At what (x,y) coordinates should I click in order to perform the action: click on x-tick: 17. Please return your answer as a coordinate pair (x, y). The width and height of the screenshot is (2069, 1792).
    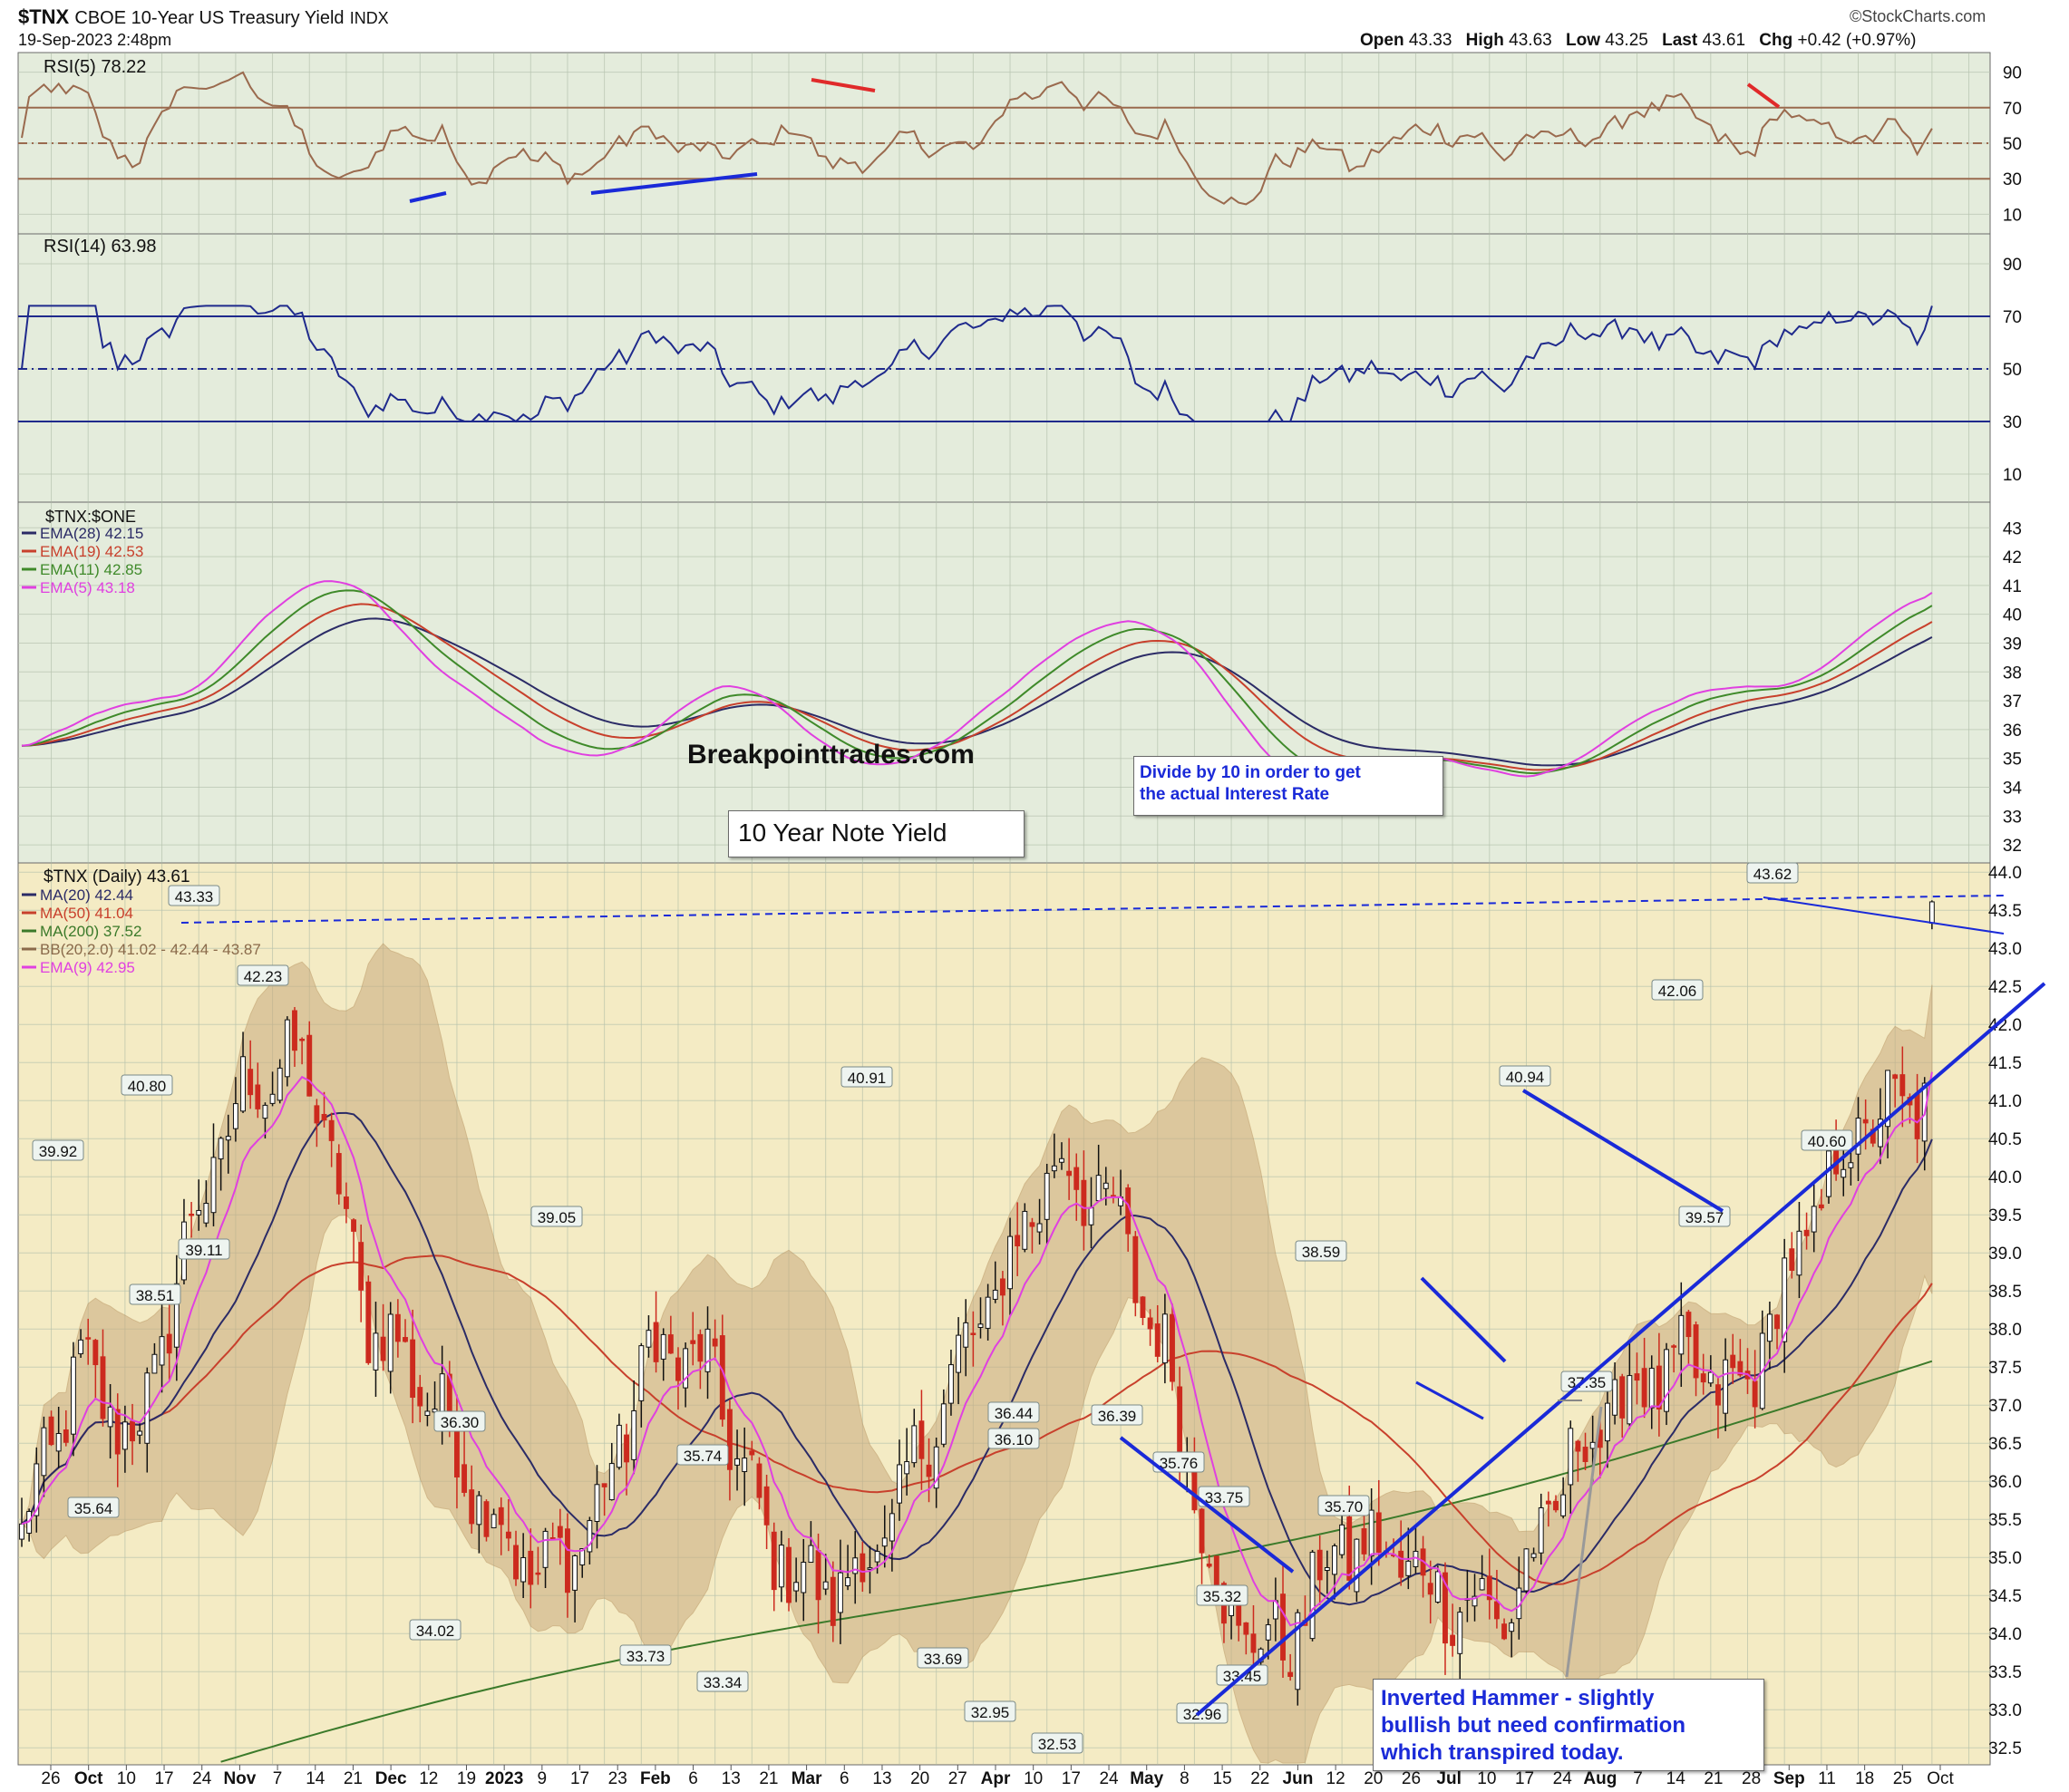
    Looking at the image, I should click on (163, 1778).